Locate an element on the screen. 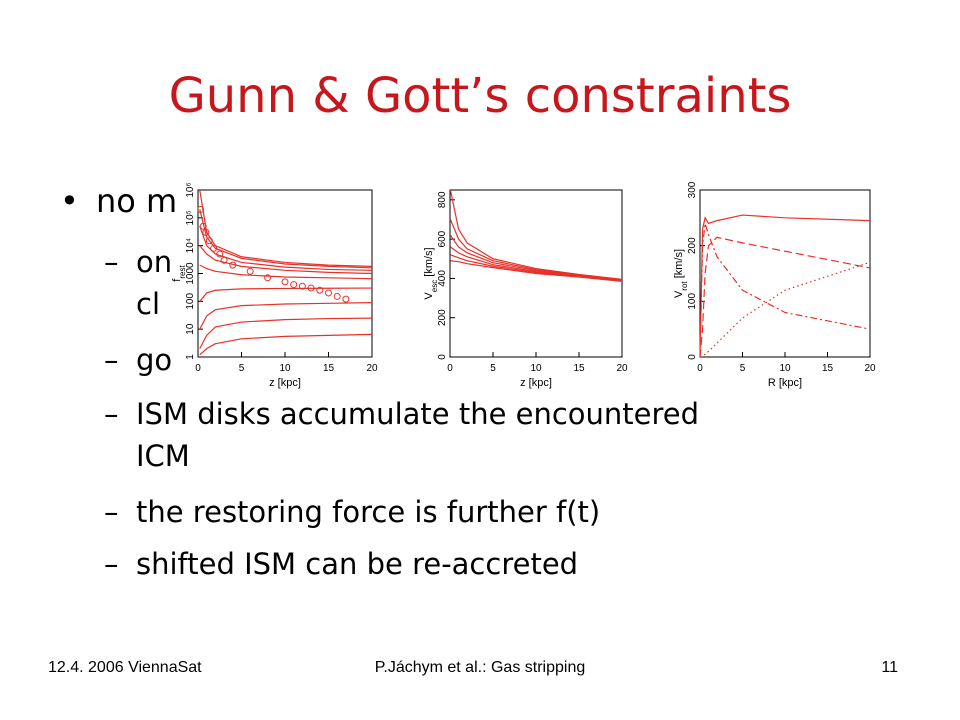 This screenshot has width=960, height=720. bullet-text: cl is located at coordinates (148, 304).